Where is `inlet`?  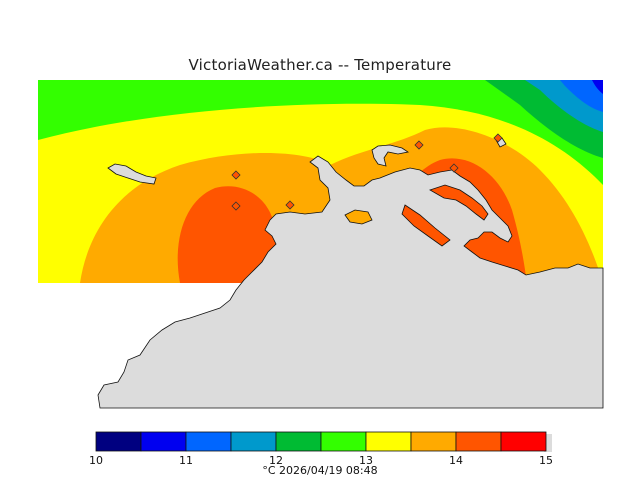
inlet is located at coordinates (358, 217).